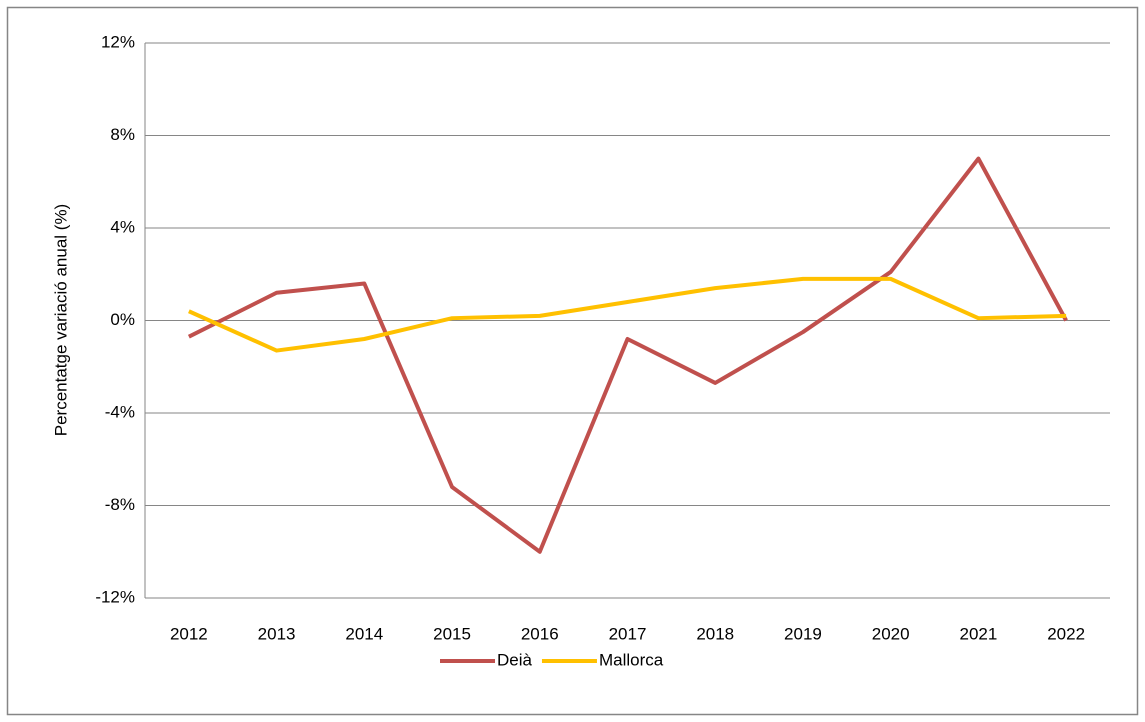 The image size is (1145, 722). I want to click on y-tick-label: -12%, so click(115, 596).